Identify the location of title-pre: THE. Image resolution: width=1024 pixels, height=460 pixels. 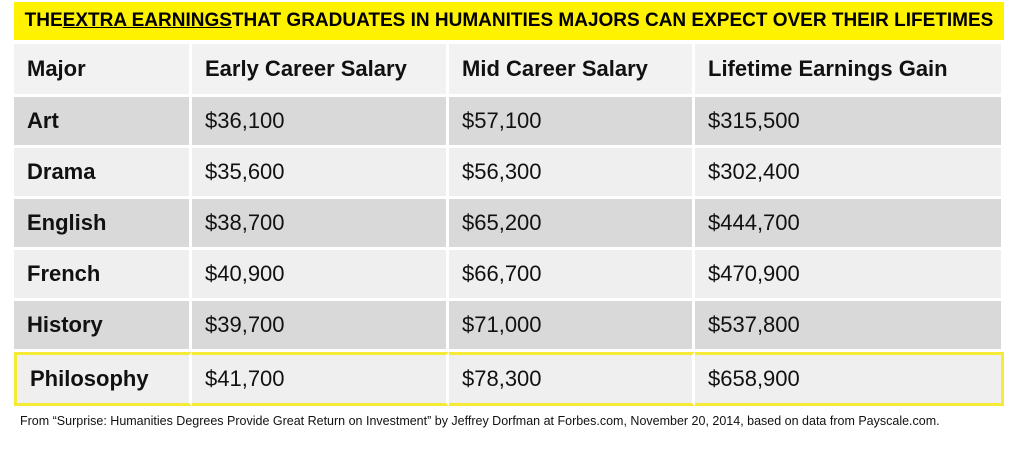
(43, 20).